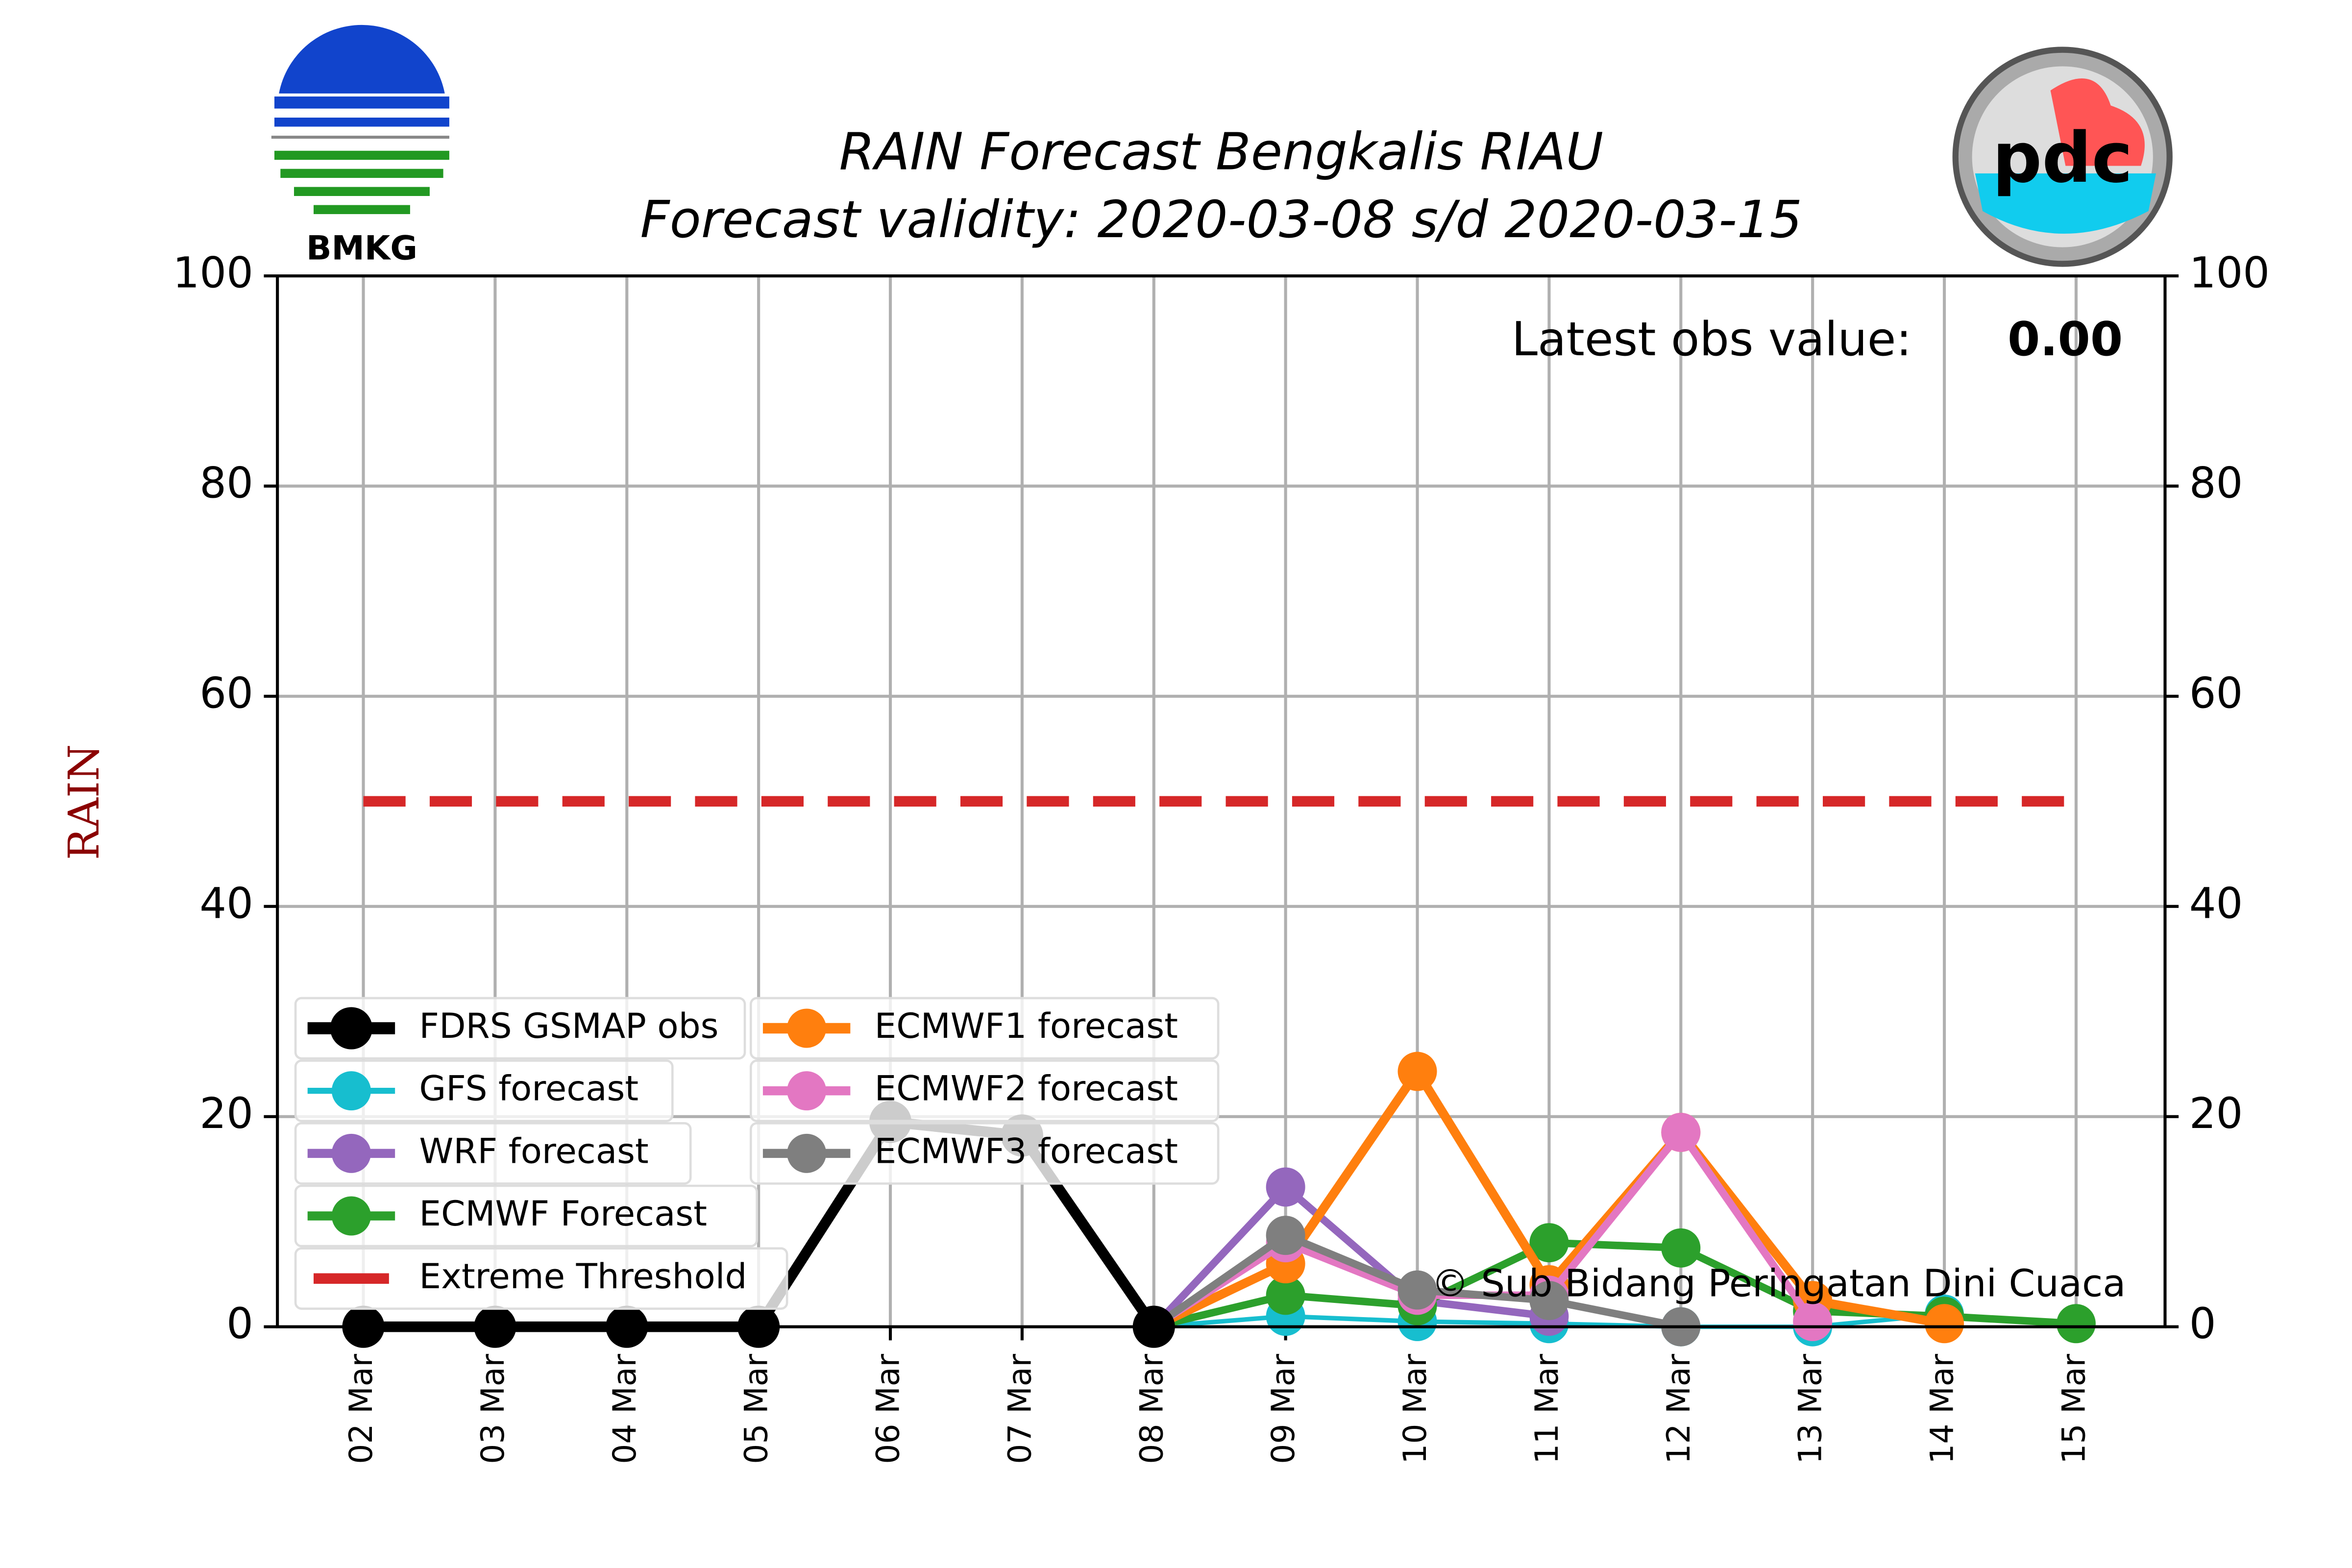 Image resolution: width=2352 pixels, height=1568 pixels. What do you see at coordinates (226, 1113) in the screenshot?
I see `y-tick-label: 20` at bounding box center [226, 1113].